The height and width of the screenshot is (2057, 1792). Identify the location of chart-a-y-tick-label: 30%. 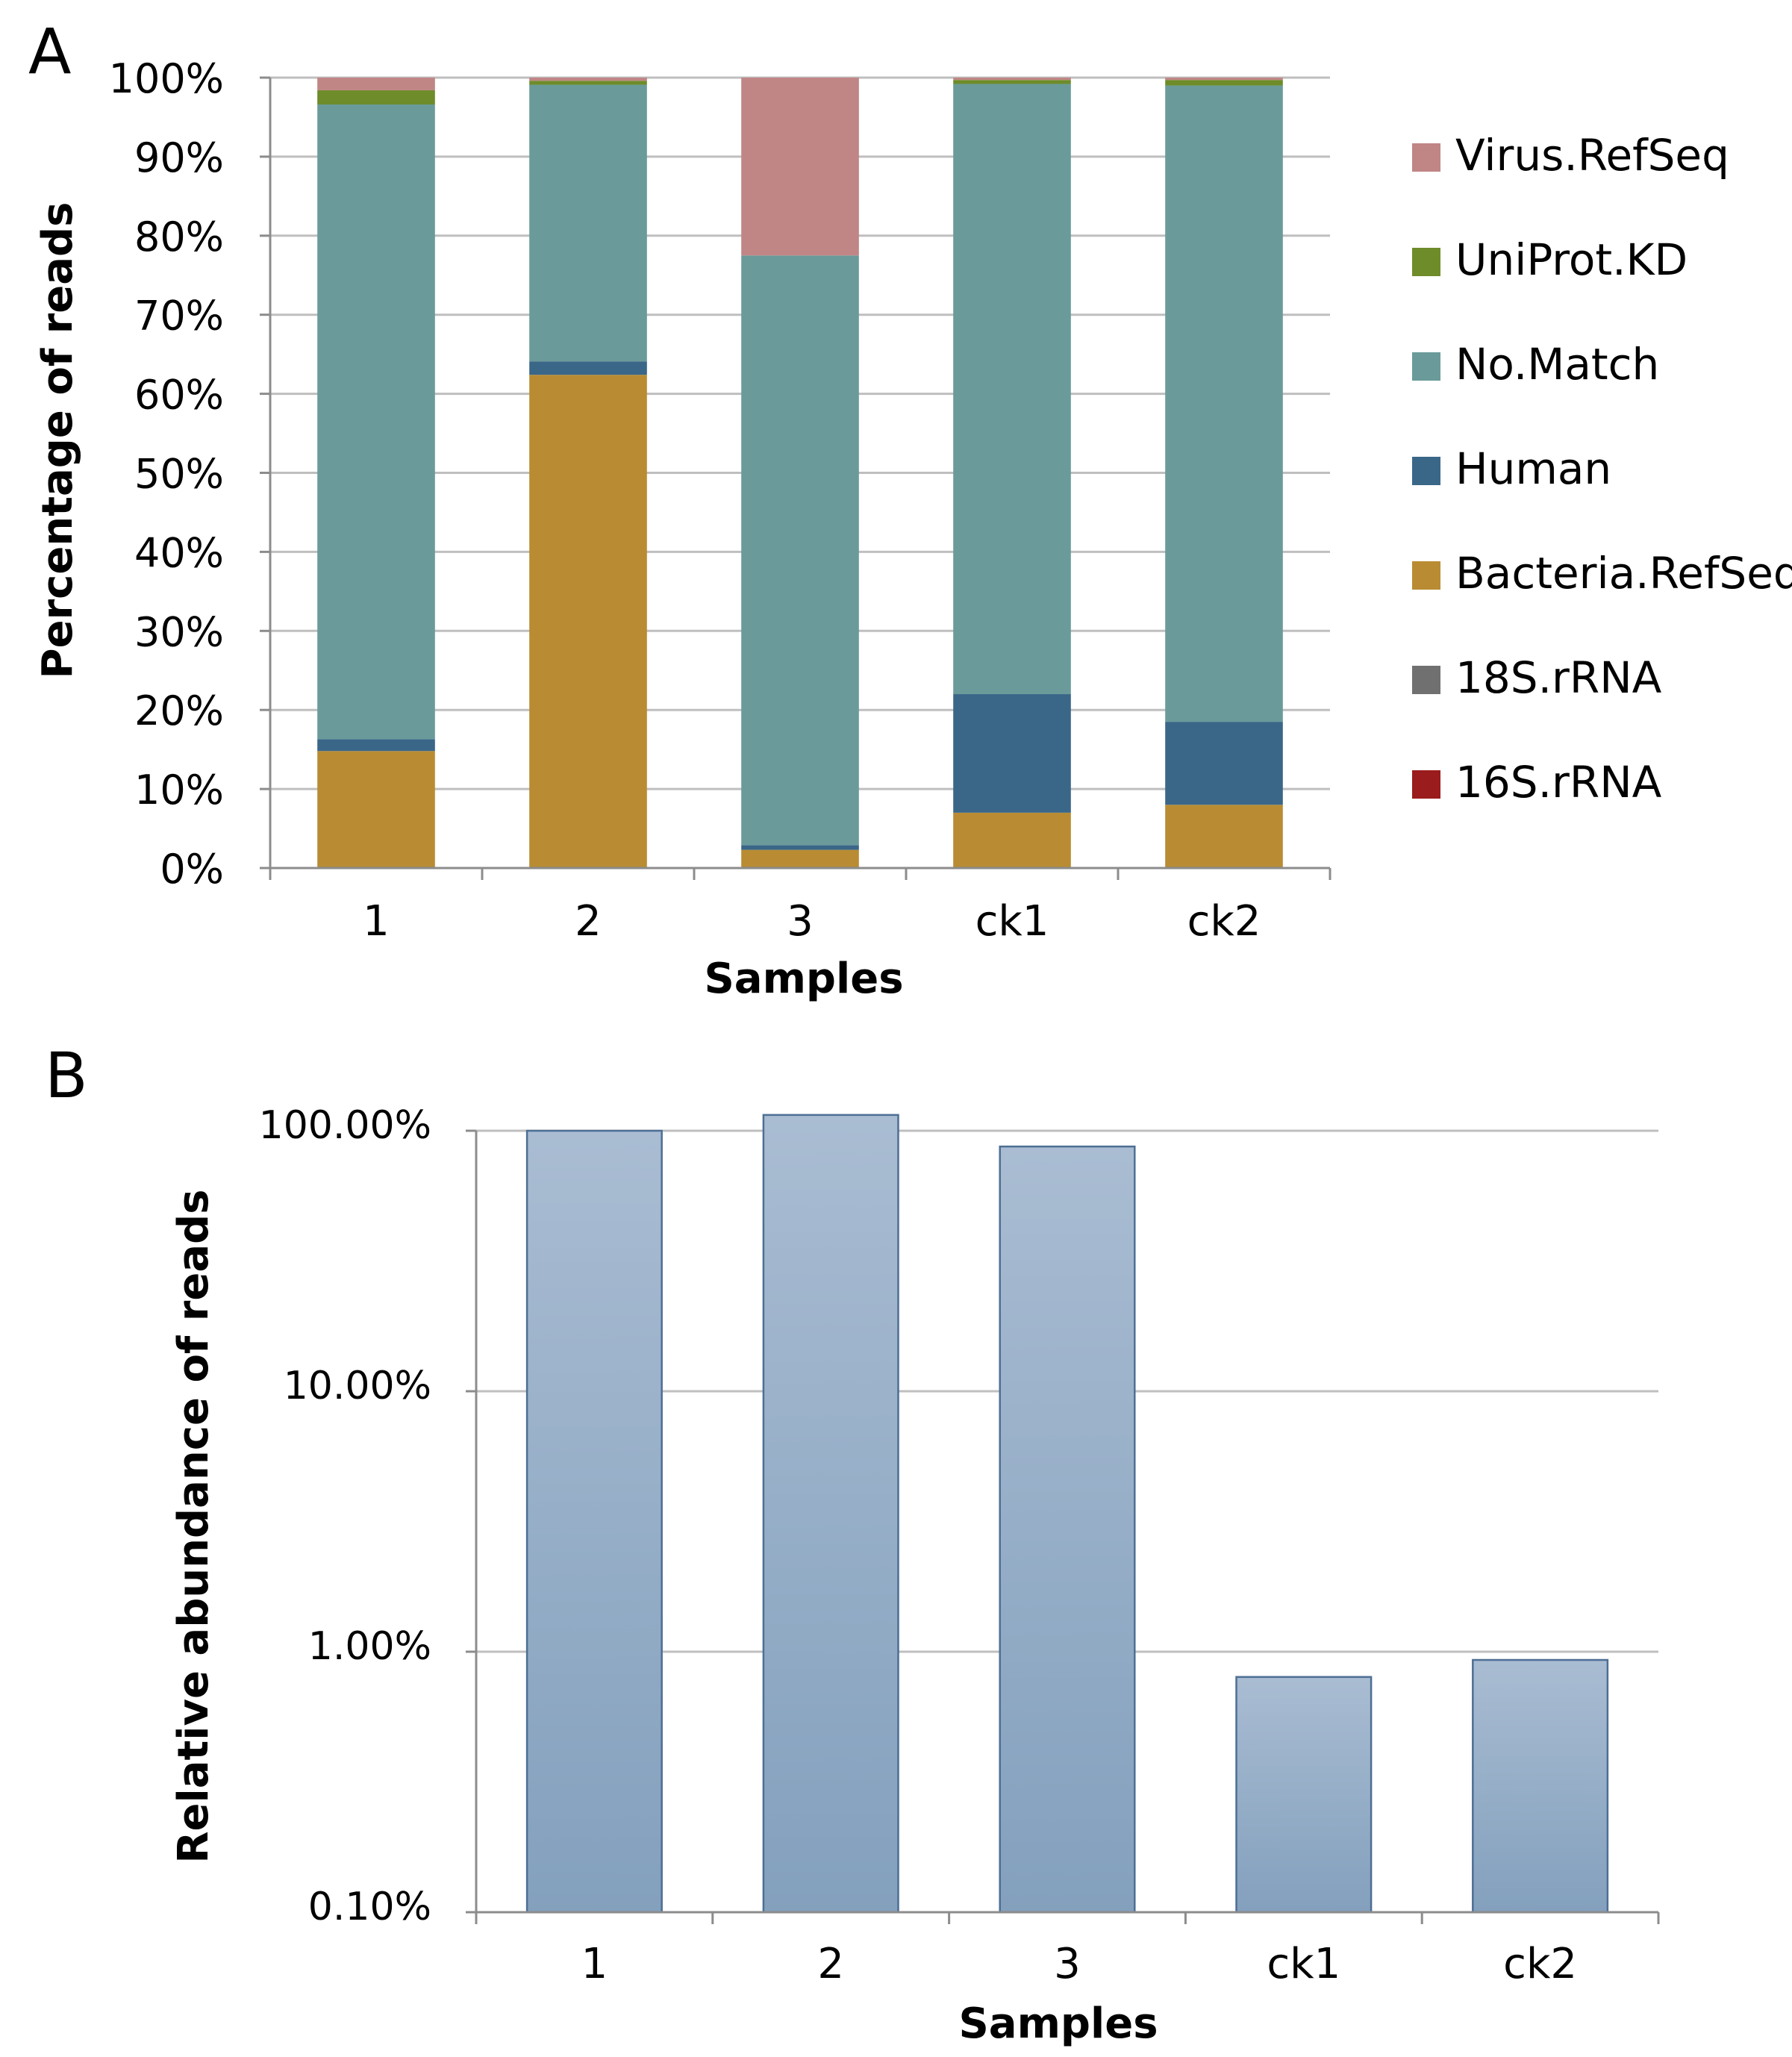
(179, 631).